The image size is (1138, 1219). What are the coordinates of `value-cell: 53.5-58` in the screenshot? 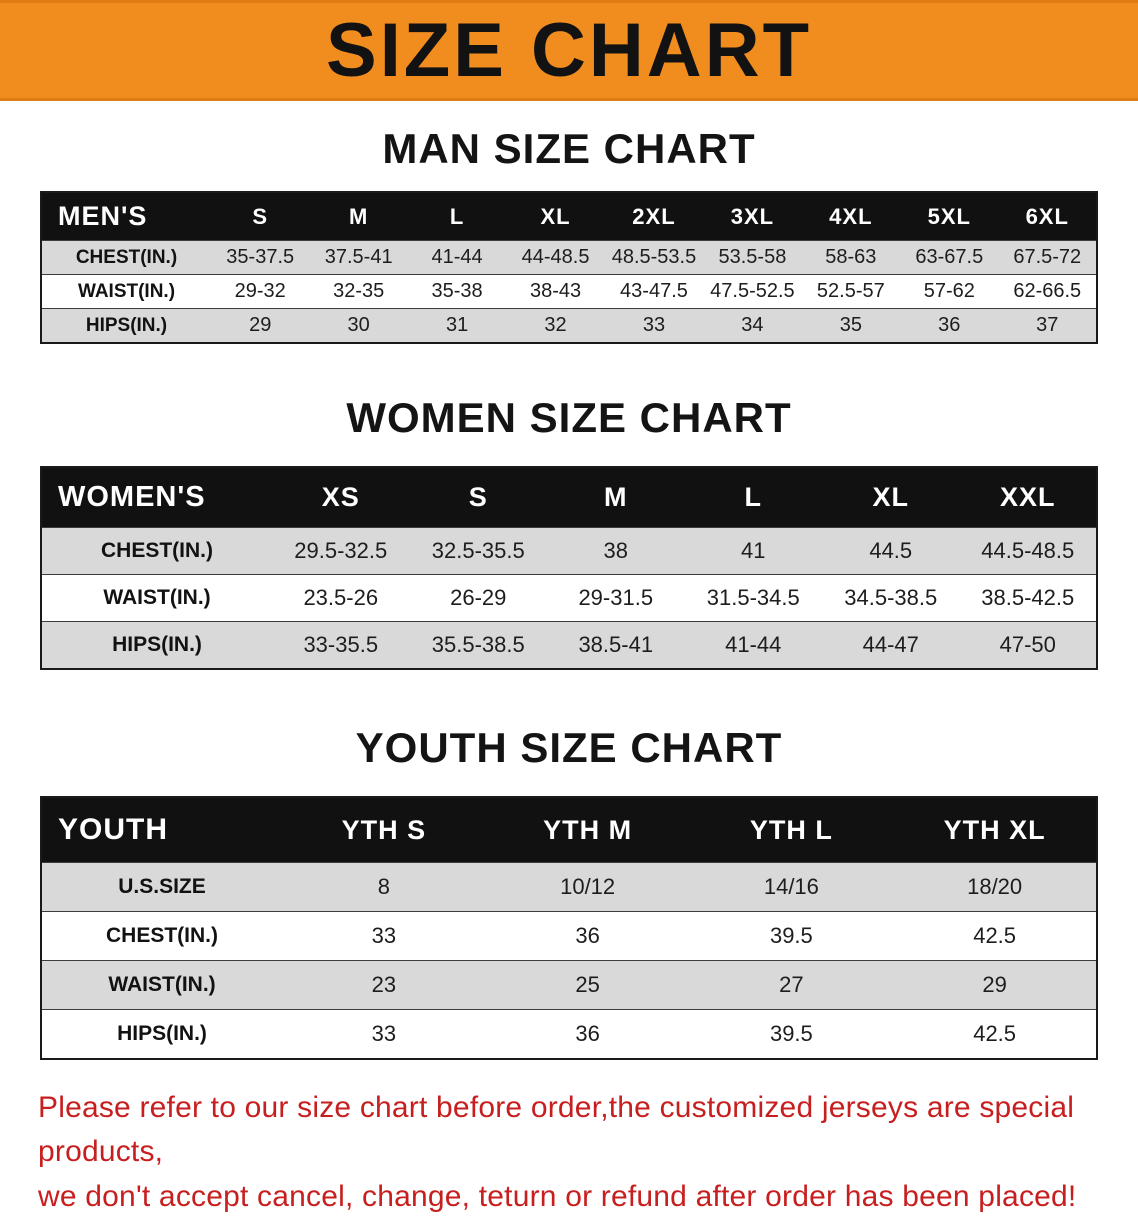 It's located at (752, 257).